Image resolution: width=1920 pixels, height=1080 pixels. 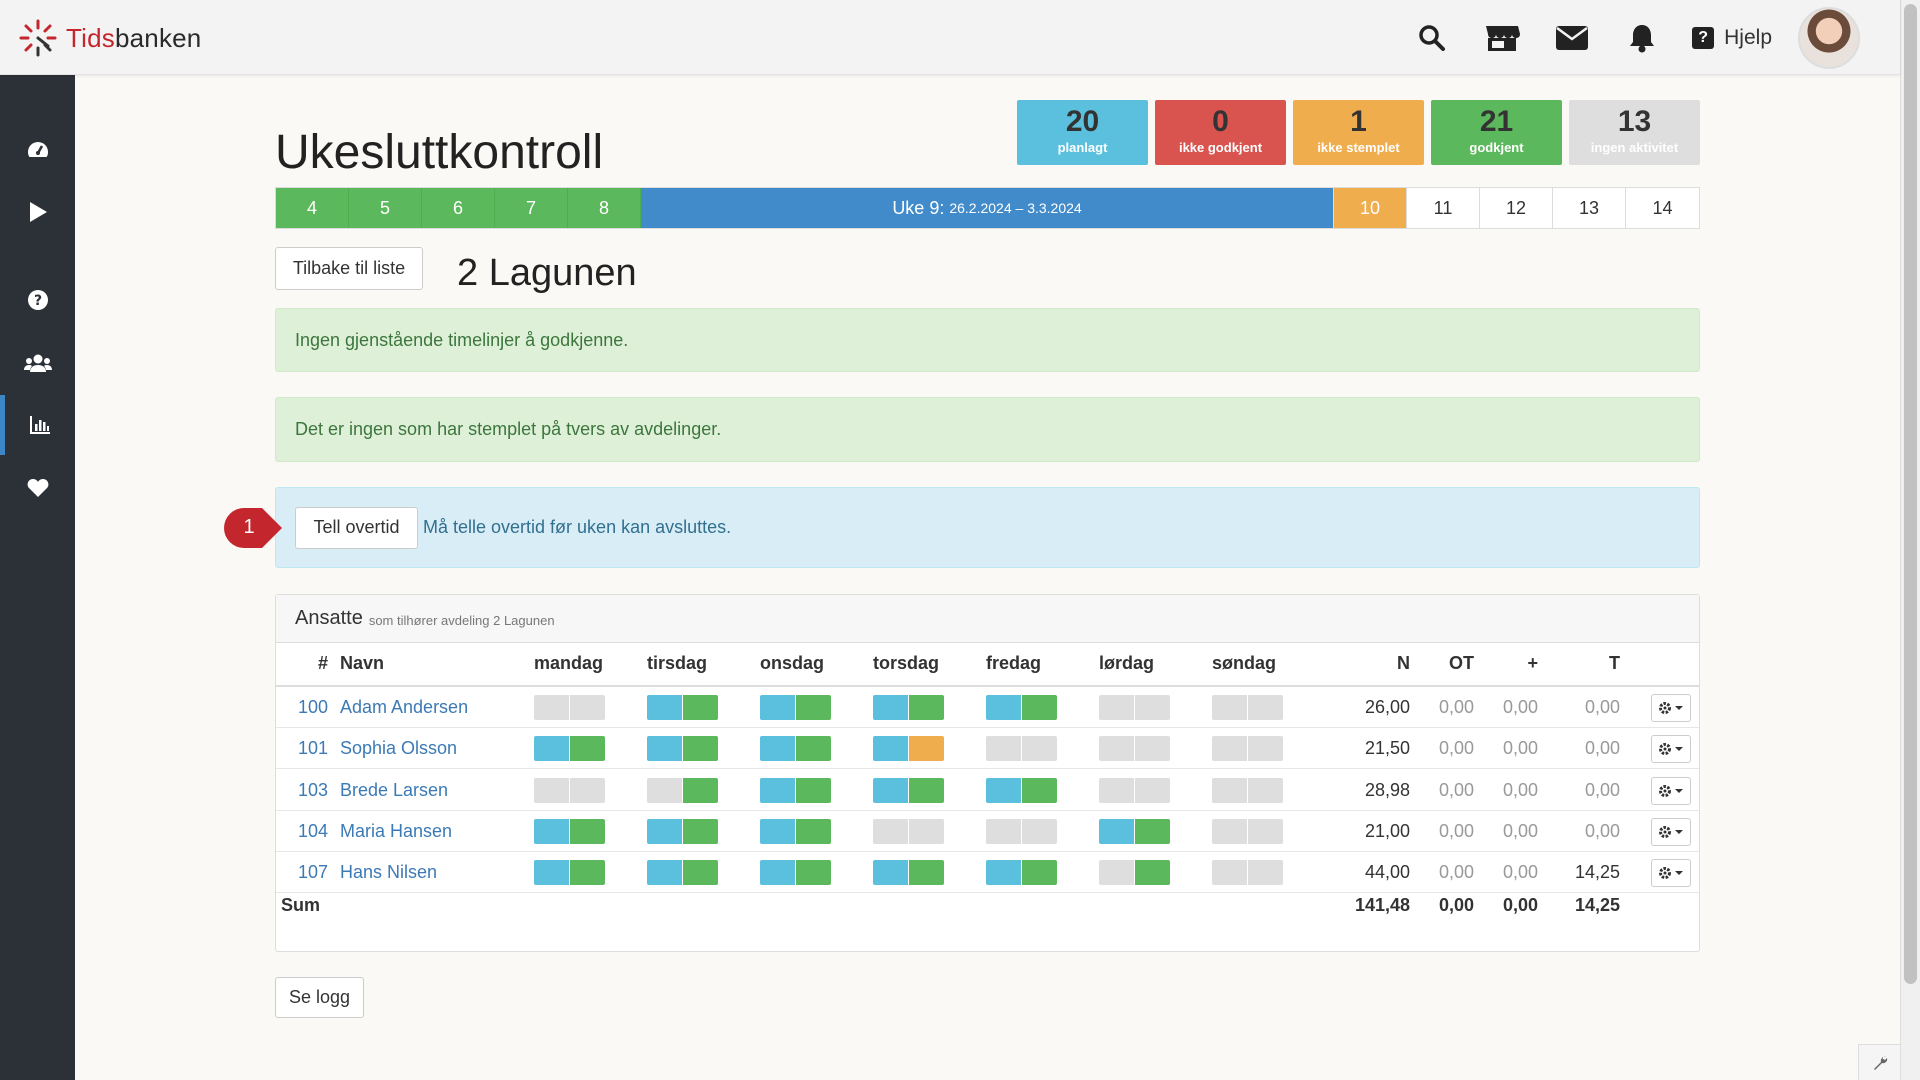 I want to click on employee-name-link: Hans Nilsen, so click(x=389, y=872).